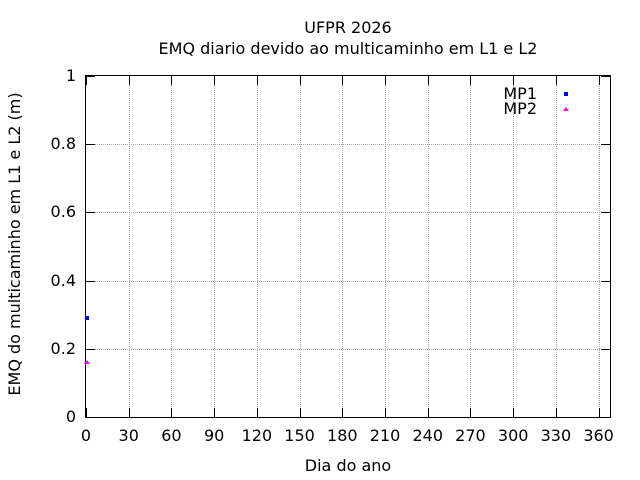 The image size is (640, 480). Describe the element at coordinates (63, 348) in the screenshot. I see `y-tick-label: 0.2` at that location.